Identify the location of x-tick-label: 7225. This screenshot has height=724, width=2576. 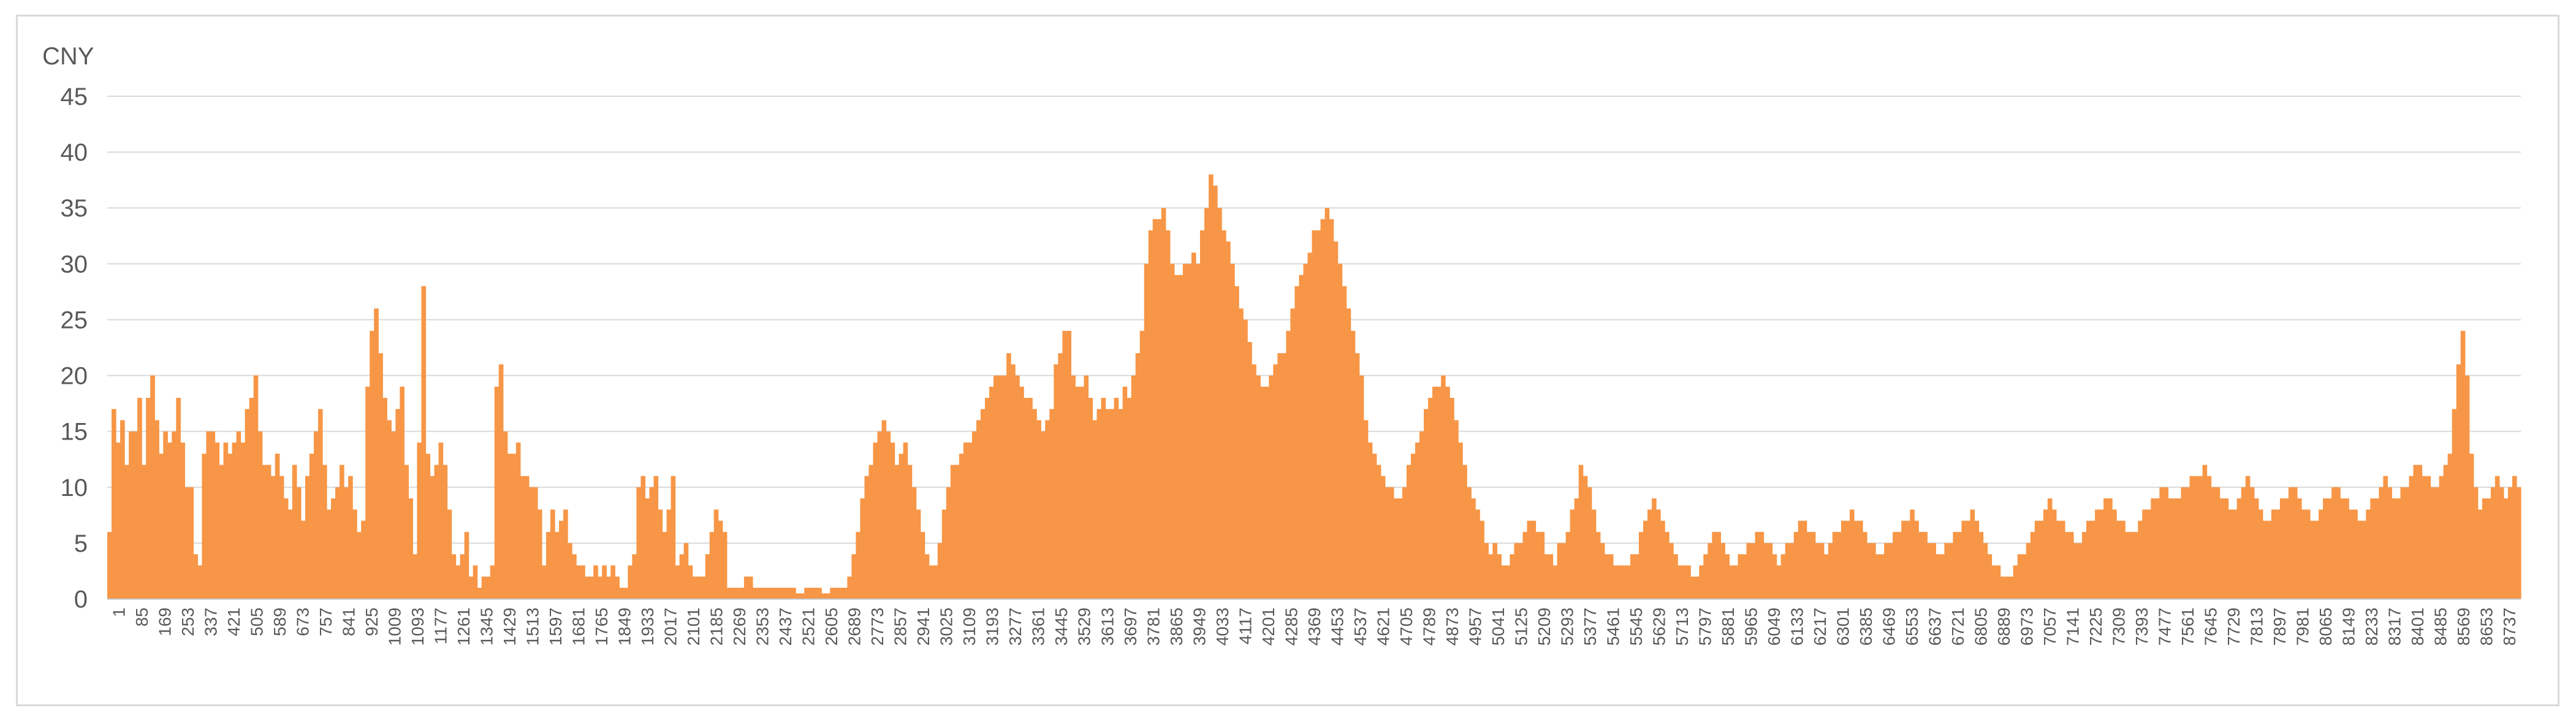
(2095, 627).